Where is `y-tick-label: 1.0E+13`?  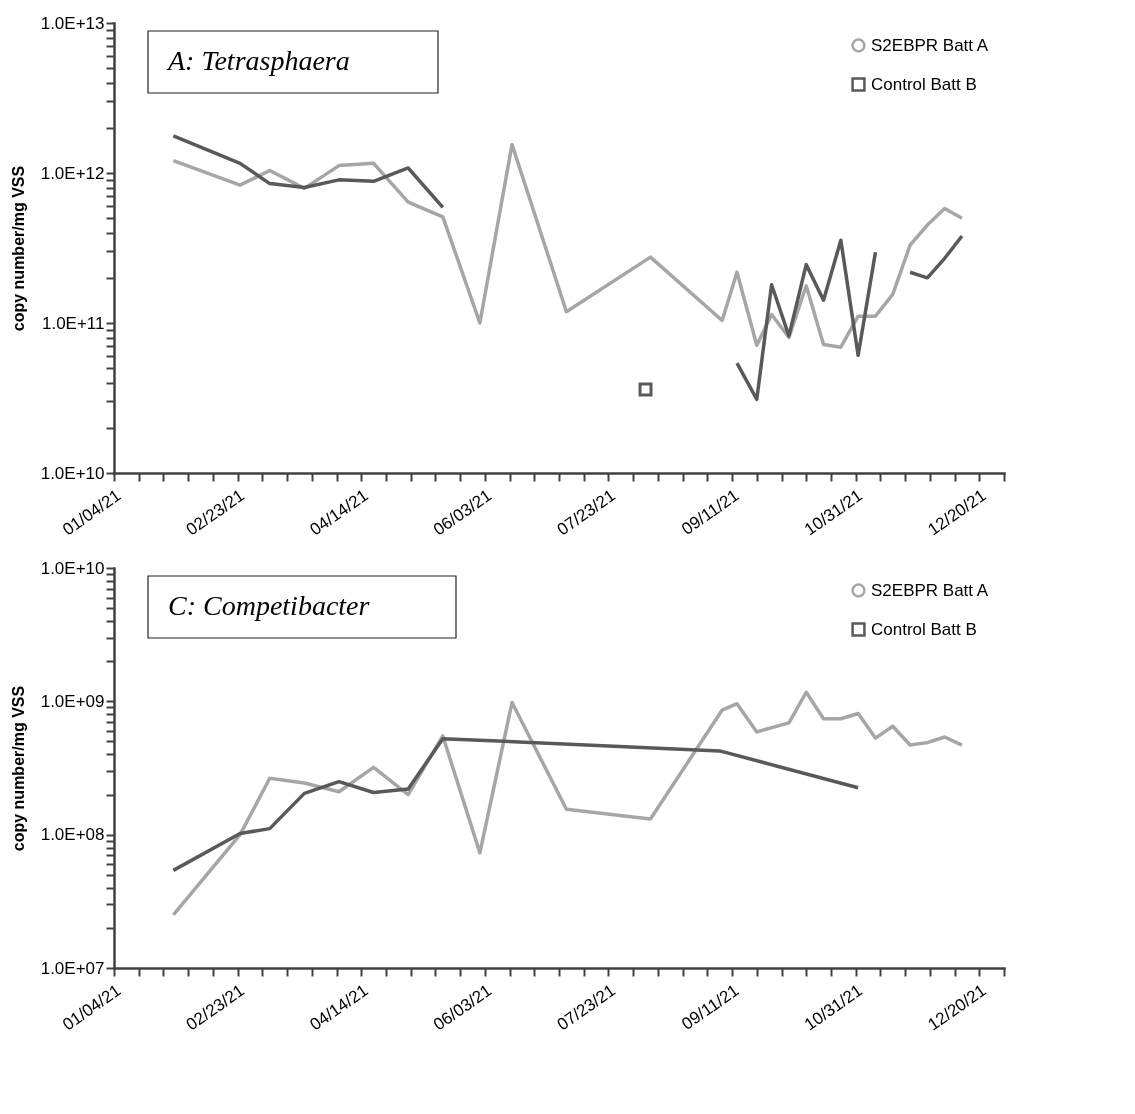
y-tick-label: 1.0E+13 is located at coordinates (72, 23).